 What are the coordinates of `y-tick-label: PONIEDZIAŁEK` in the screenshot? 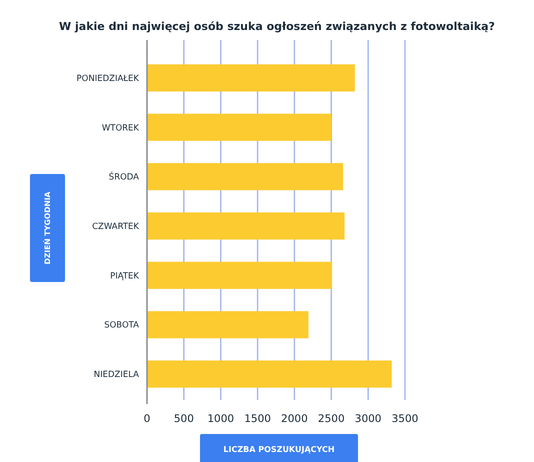 It's located at (108, 79).